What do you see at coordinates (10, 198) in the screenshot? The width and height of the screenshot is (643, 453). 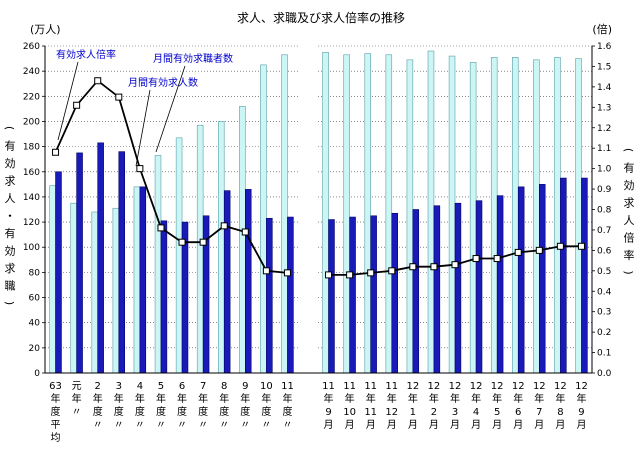 I see `axis-title-char: 人` at bounding box center [10, 198].